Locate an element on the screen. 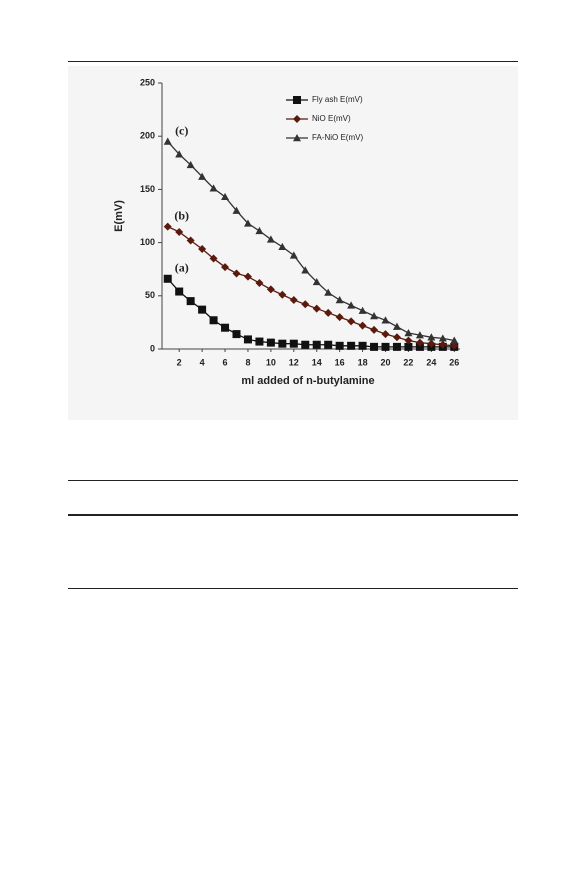  x-tick-label: 6 is located at coordinates (225, 362).